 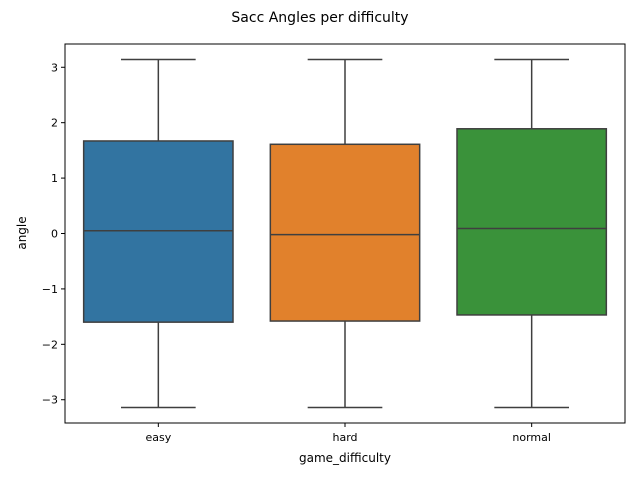 I want to click on y-tick-label-5: 2, so click(x=54, y=123).